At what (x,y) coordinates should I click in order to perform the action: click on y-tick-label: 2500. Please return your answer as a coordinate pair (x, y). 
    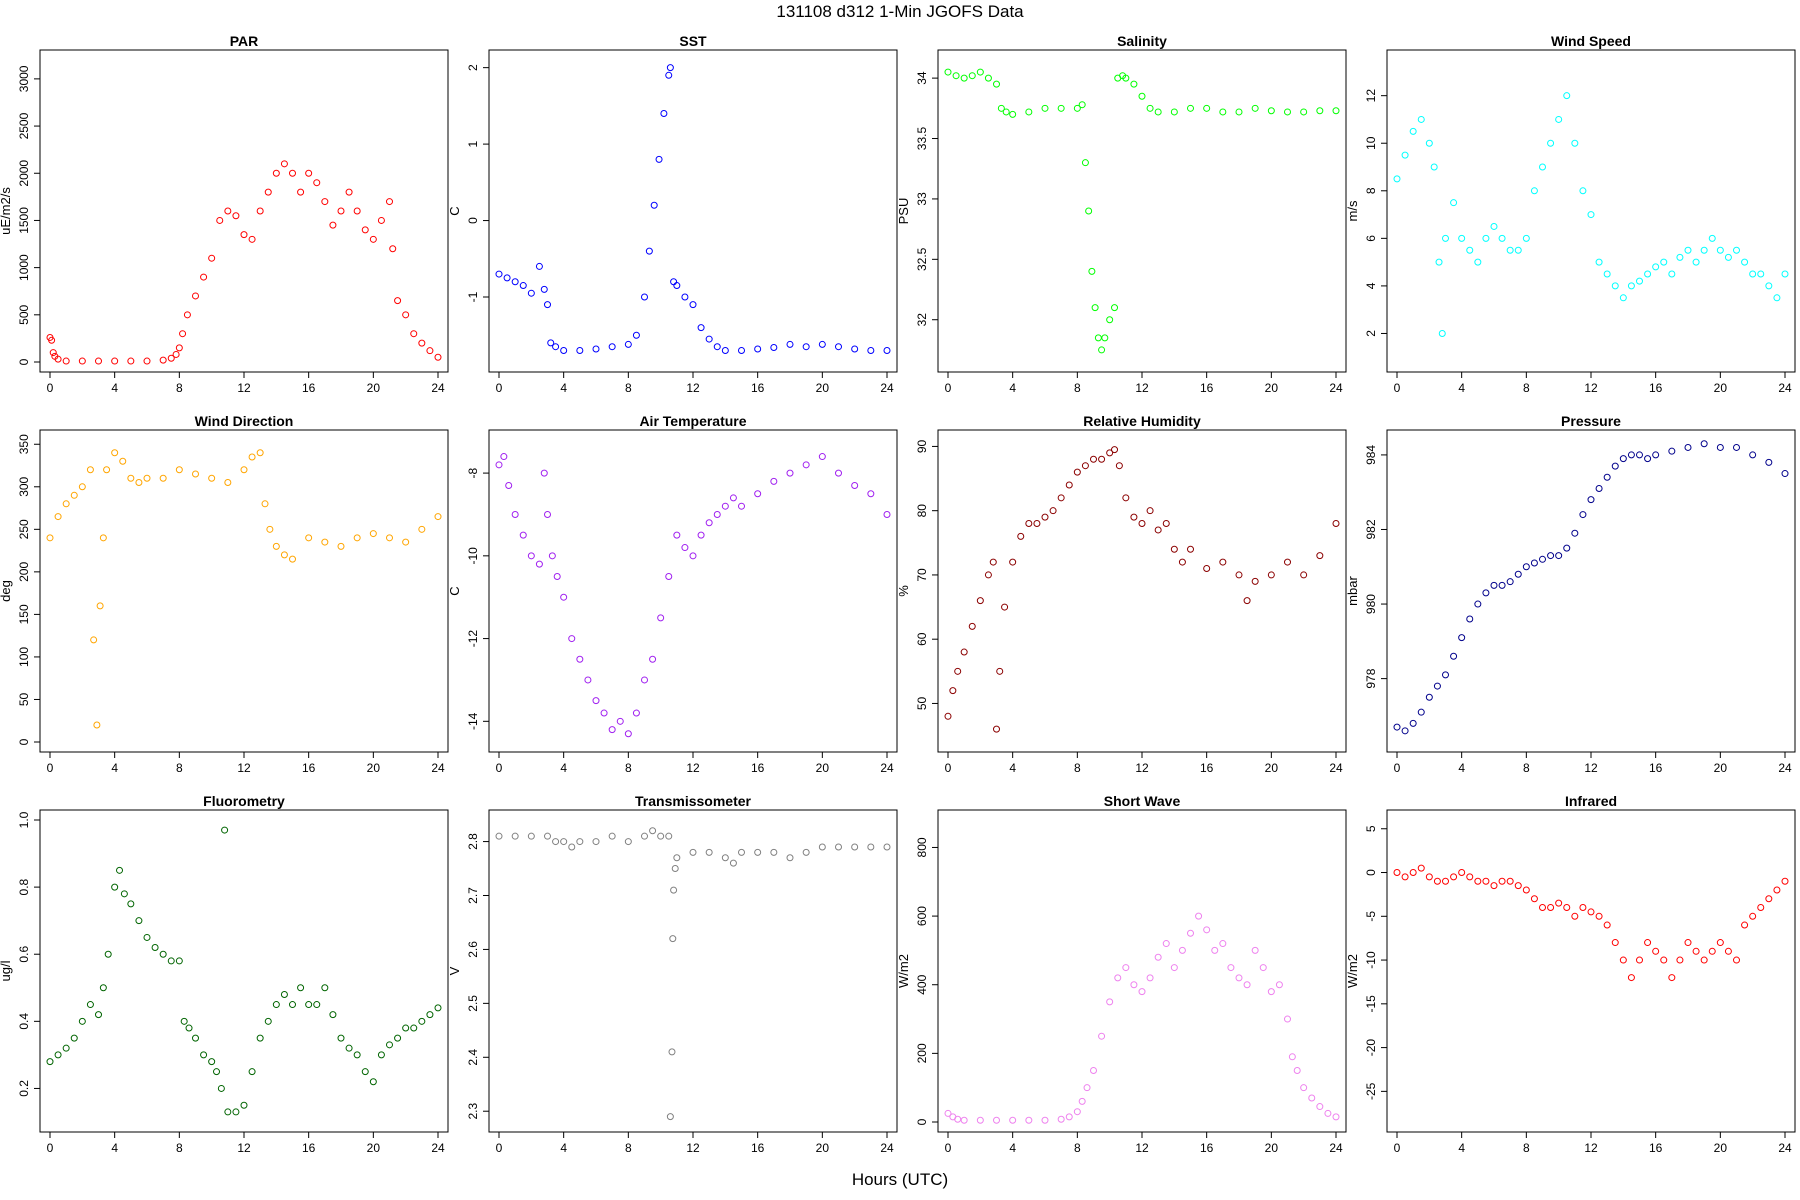
    Looking at the image, I should click on (24, 125).